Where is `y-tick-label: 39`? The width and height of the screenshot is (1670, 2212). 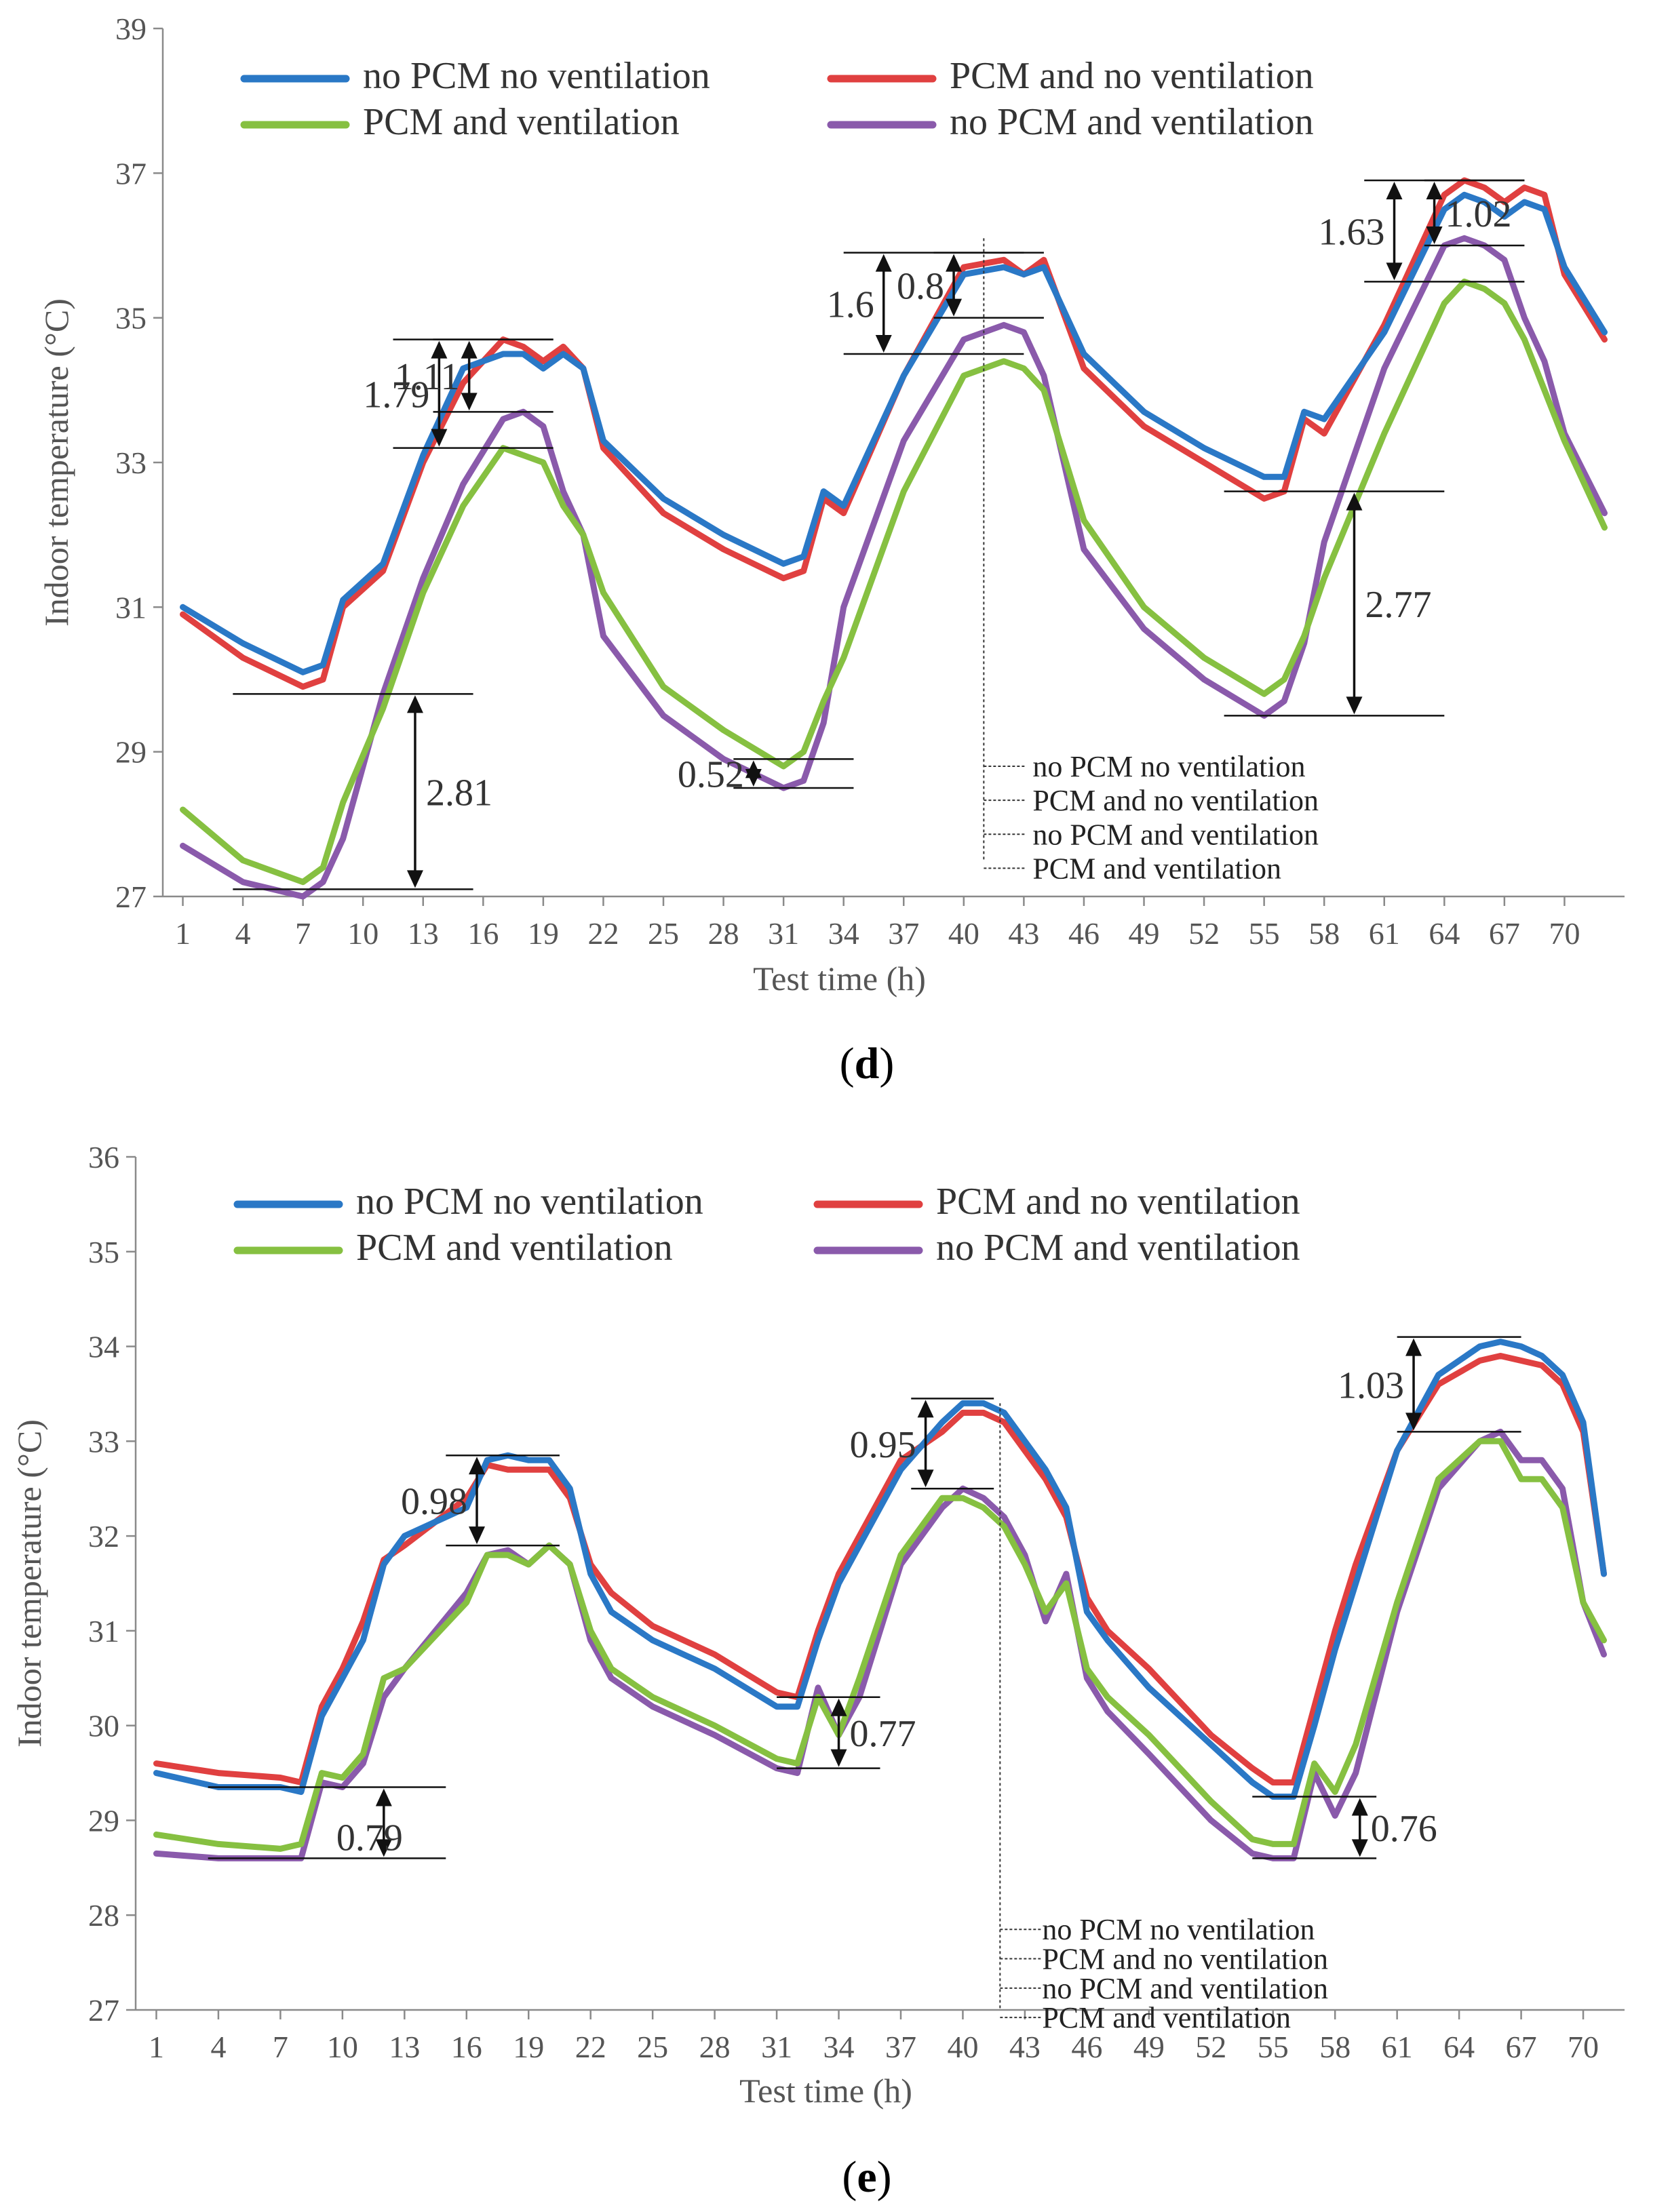
y-tick-label: 39 is located at coordinates (131, 29).